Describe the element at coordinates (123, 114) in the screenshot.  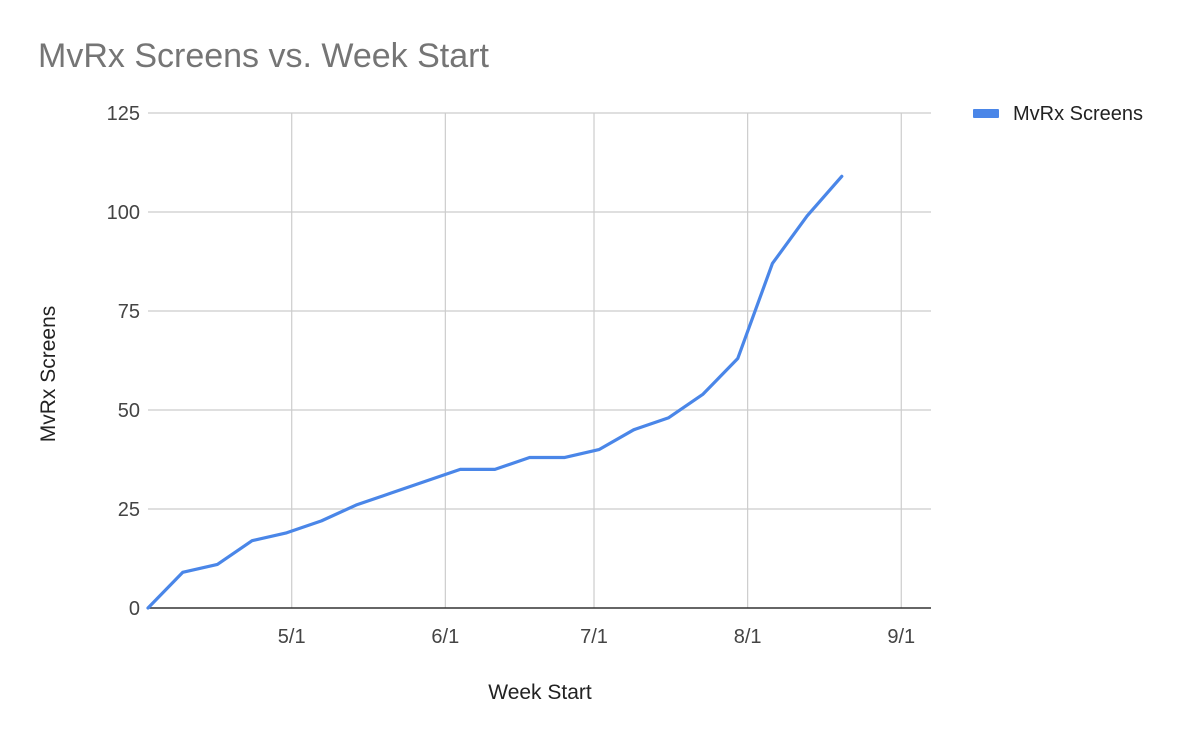
I see `y-tick-label: 125` at that location.